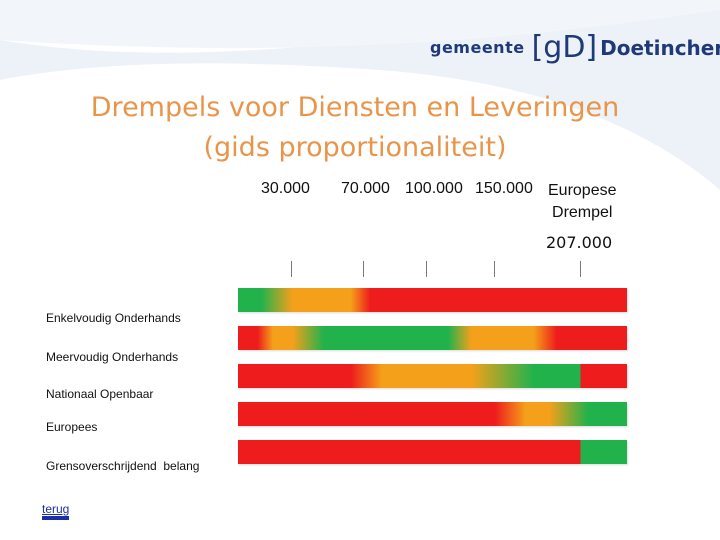 This screenshot has height=540, width=720. What do you see at coordinates (56, 511) in the screenshot?
I see `back-link: terug` at bounding box center [56, 511].